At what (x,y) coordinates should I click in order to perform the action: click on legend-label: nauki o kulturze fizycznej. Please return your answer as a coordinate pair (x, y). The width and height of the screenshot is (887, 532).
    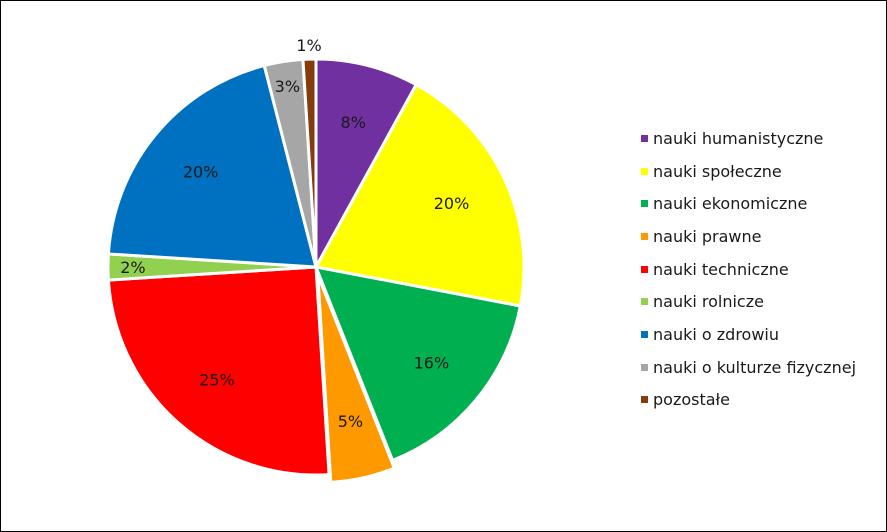
    Looking at the image, I should click on (755, 367).